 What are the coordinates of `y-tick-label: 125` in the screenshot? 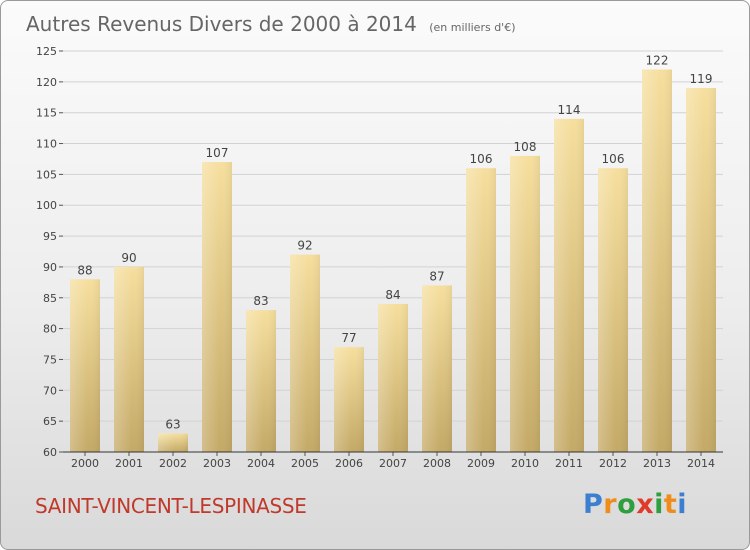 It's located at (46, 51).